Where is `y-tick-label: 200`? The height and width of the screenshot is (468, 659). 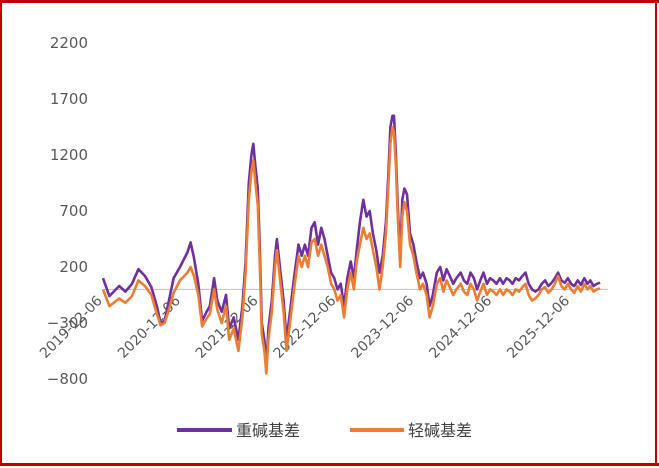 y-tick-label: 200 is located at coordinates (73, 267).